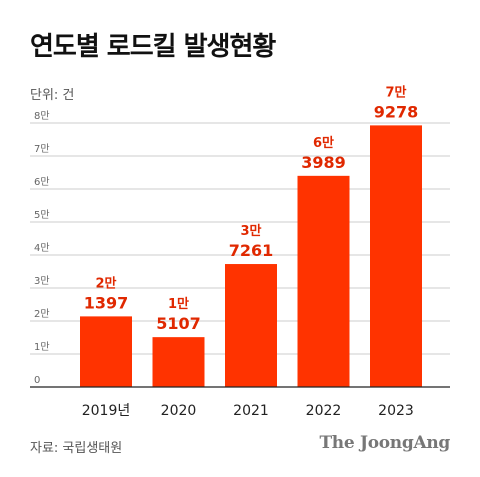  What do you see at coordinates (251, 250) in the screenshot?
I see `data-label-bottom: 7261` at bounding box center [251, 250].